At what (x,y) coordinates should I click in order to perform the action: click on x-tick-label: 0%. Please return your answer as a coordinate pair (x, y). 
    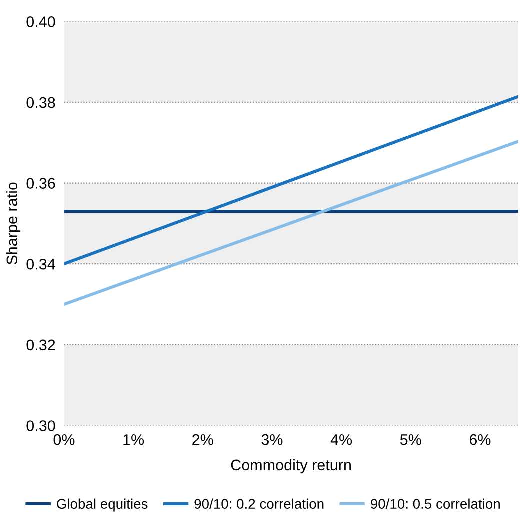
    Looking at the image, I should click on (64, 440).